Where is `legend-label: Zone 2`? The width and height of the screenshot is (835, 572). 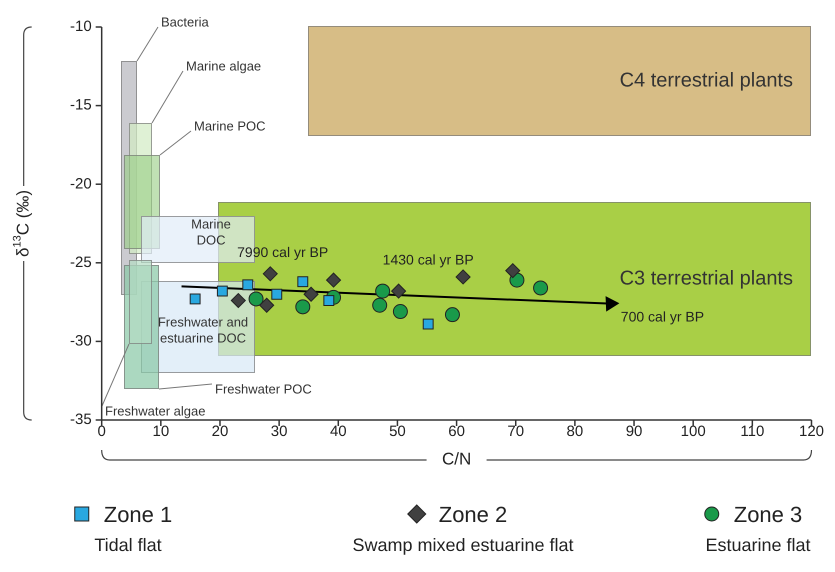 legend-label: Zone 2 is located at coordinates (473, 515).